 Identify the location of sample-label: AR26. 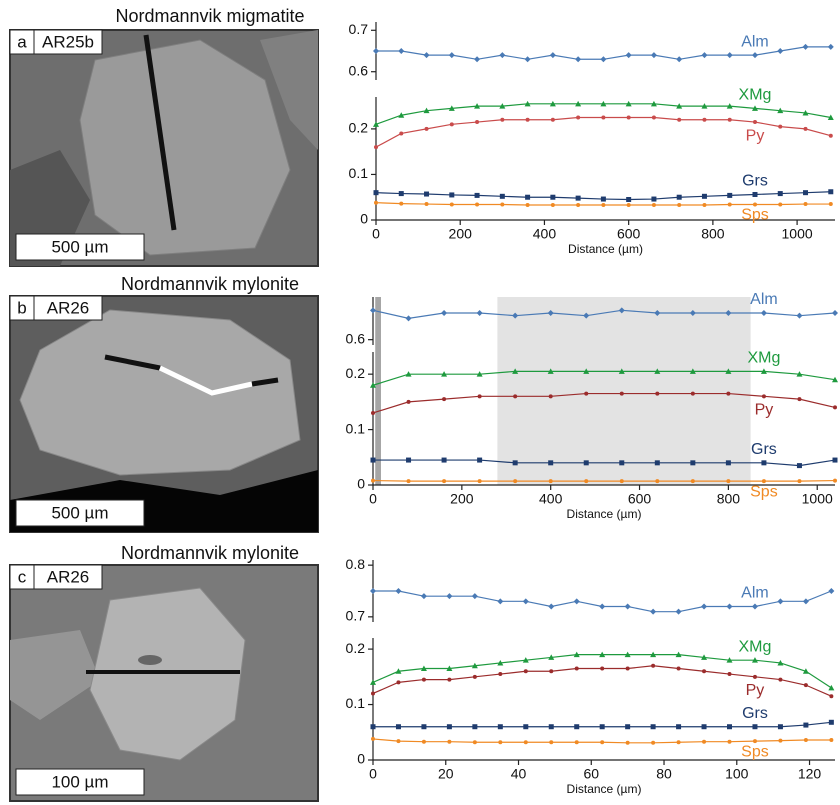
(68, 307).